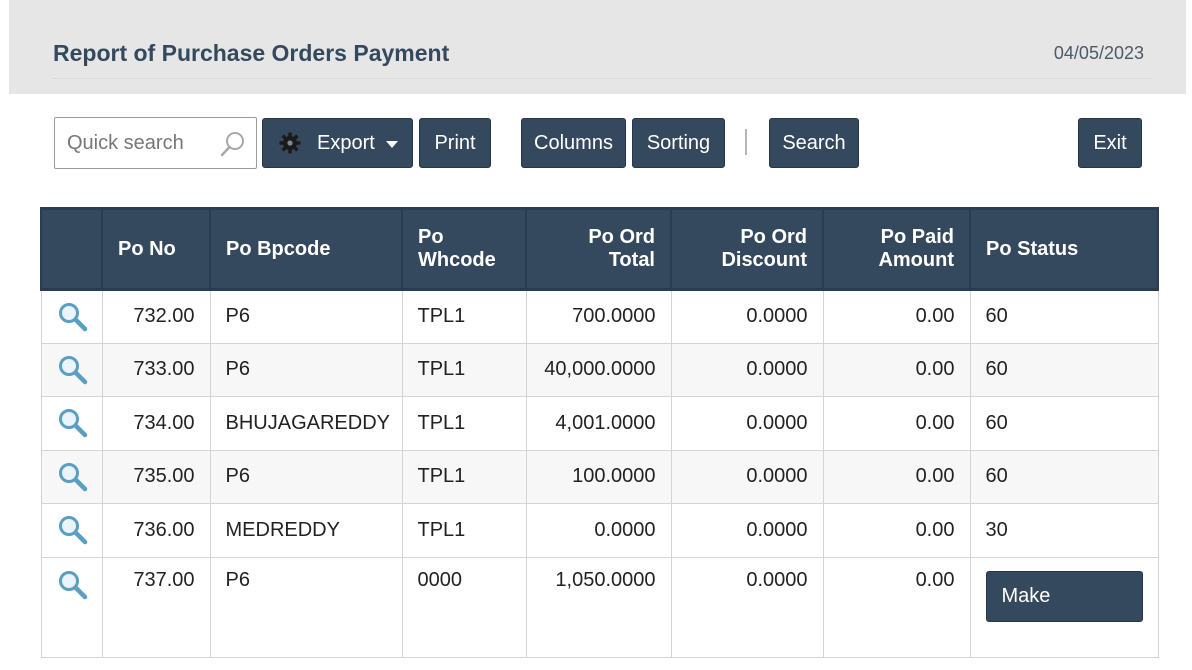 The height and width of the screenshot is (670, 1192). Describe the element at coordinates (391, 144) in the screenshot. I see `caret-down-icon` at that location.